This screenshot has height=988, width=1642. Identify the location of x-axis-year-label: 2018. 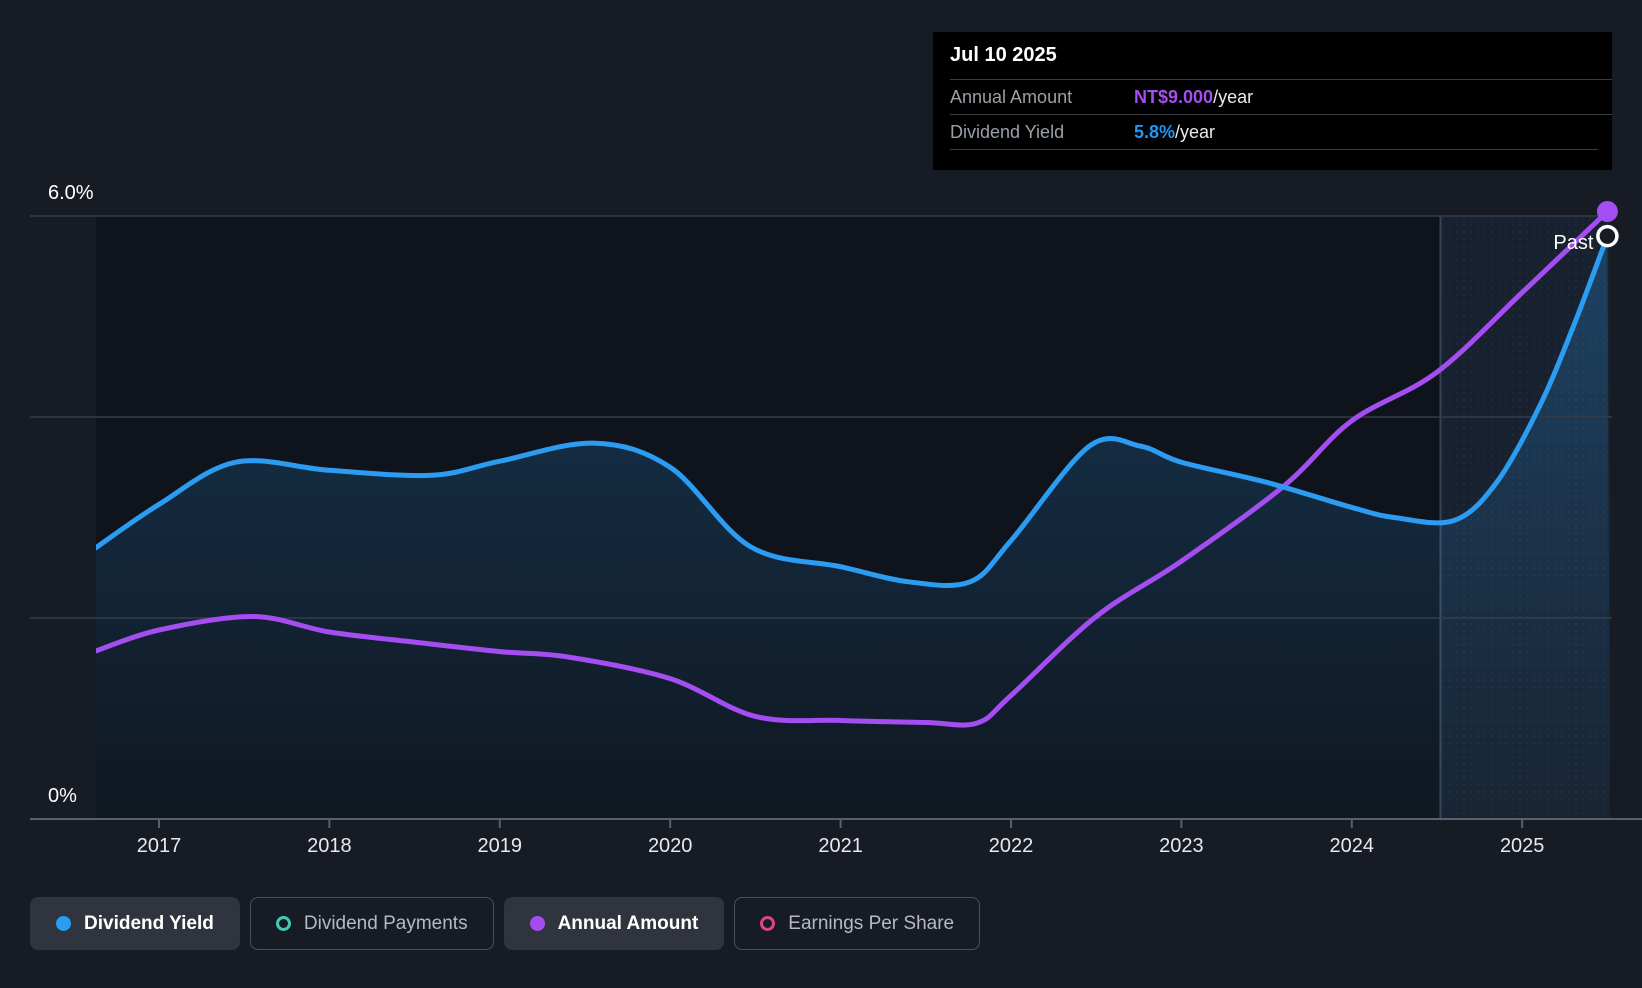
(329, 846).